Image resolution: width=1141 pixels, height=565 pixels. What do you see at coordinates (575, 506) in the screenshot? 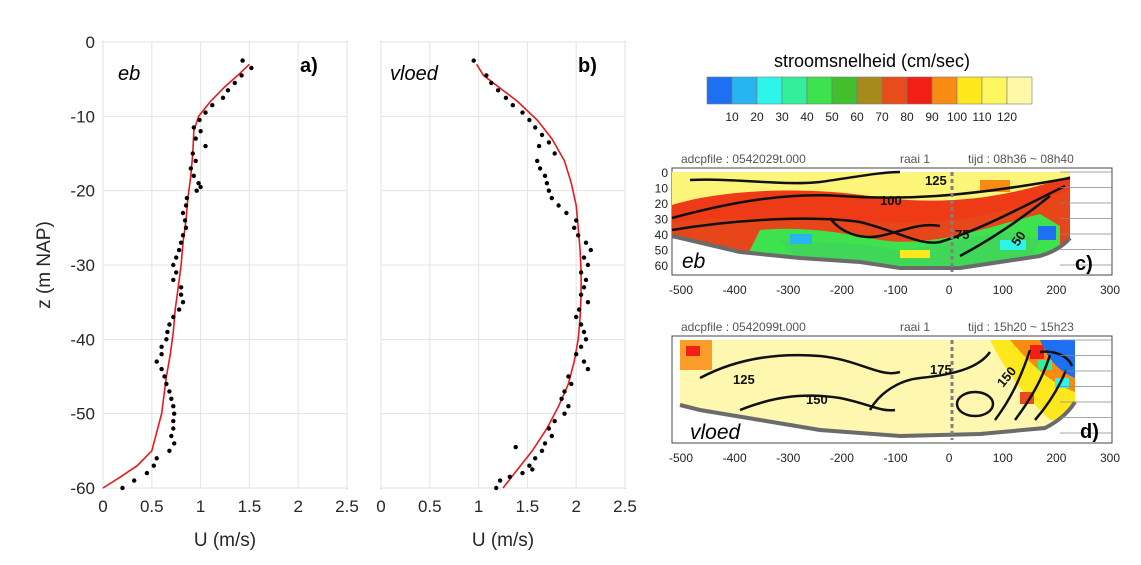
I see `x-tick-label: 2` at bounding box center [575, 506].